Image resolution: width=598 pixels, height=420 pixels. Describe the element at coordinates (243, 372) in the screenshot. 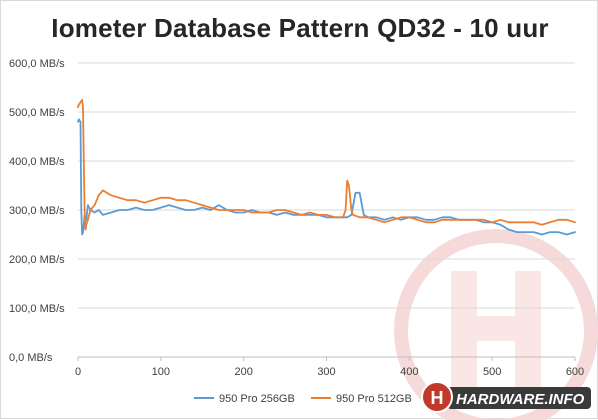

I see `x-tick-label: 200` at that location.